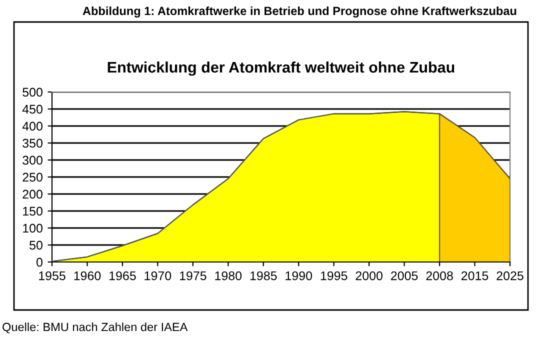 The width and height of the screenshot is (540, 343). What do you see at coordinates (36, 245) in the screenshot?
I see `y-tick-label: 50` at bounding box center [36, 245].